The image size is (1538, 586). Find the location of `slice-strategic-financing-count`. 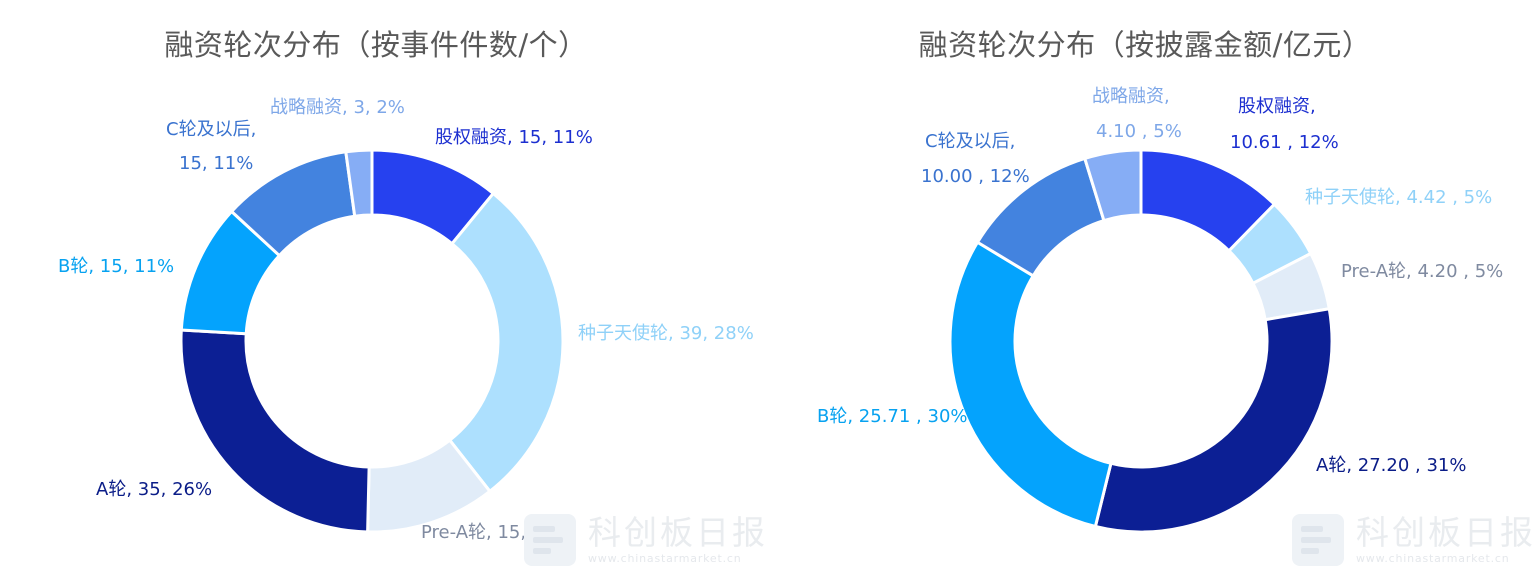

slice-strategic-financing-count is located at coordinates (359, 183).